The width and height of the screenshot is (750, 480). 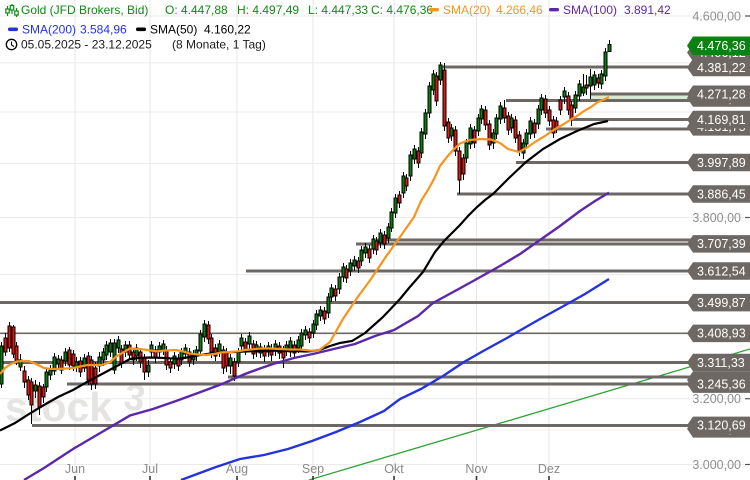 I want to click on svg-text: SMA(50), so click(x=173, y=30).